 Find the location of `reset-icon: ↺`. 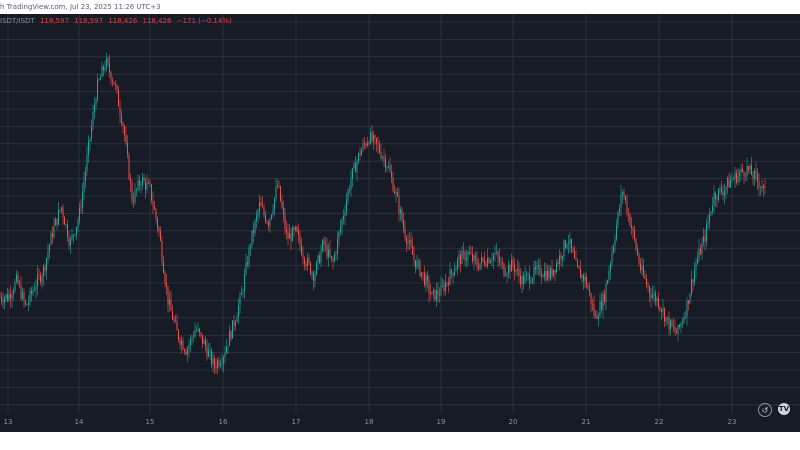

reset-icon: ↺ is located at coordinates (765, 410).